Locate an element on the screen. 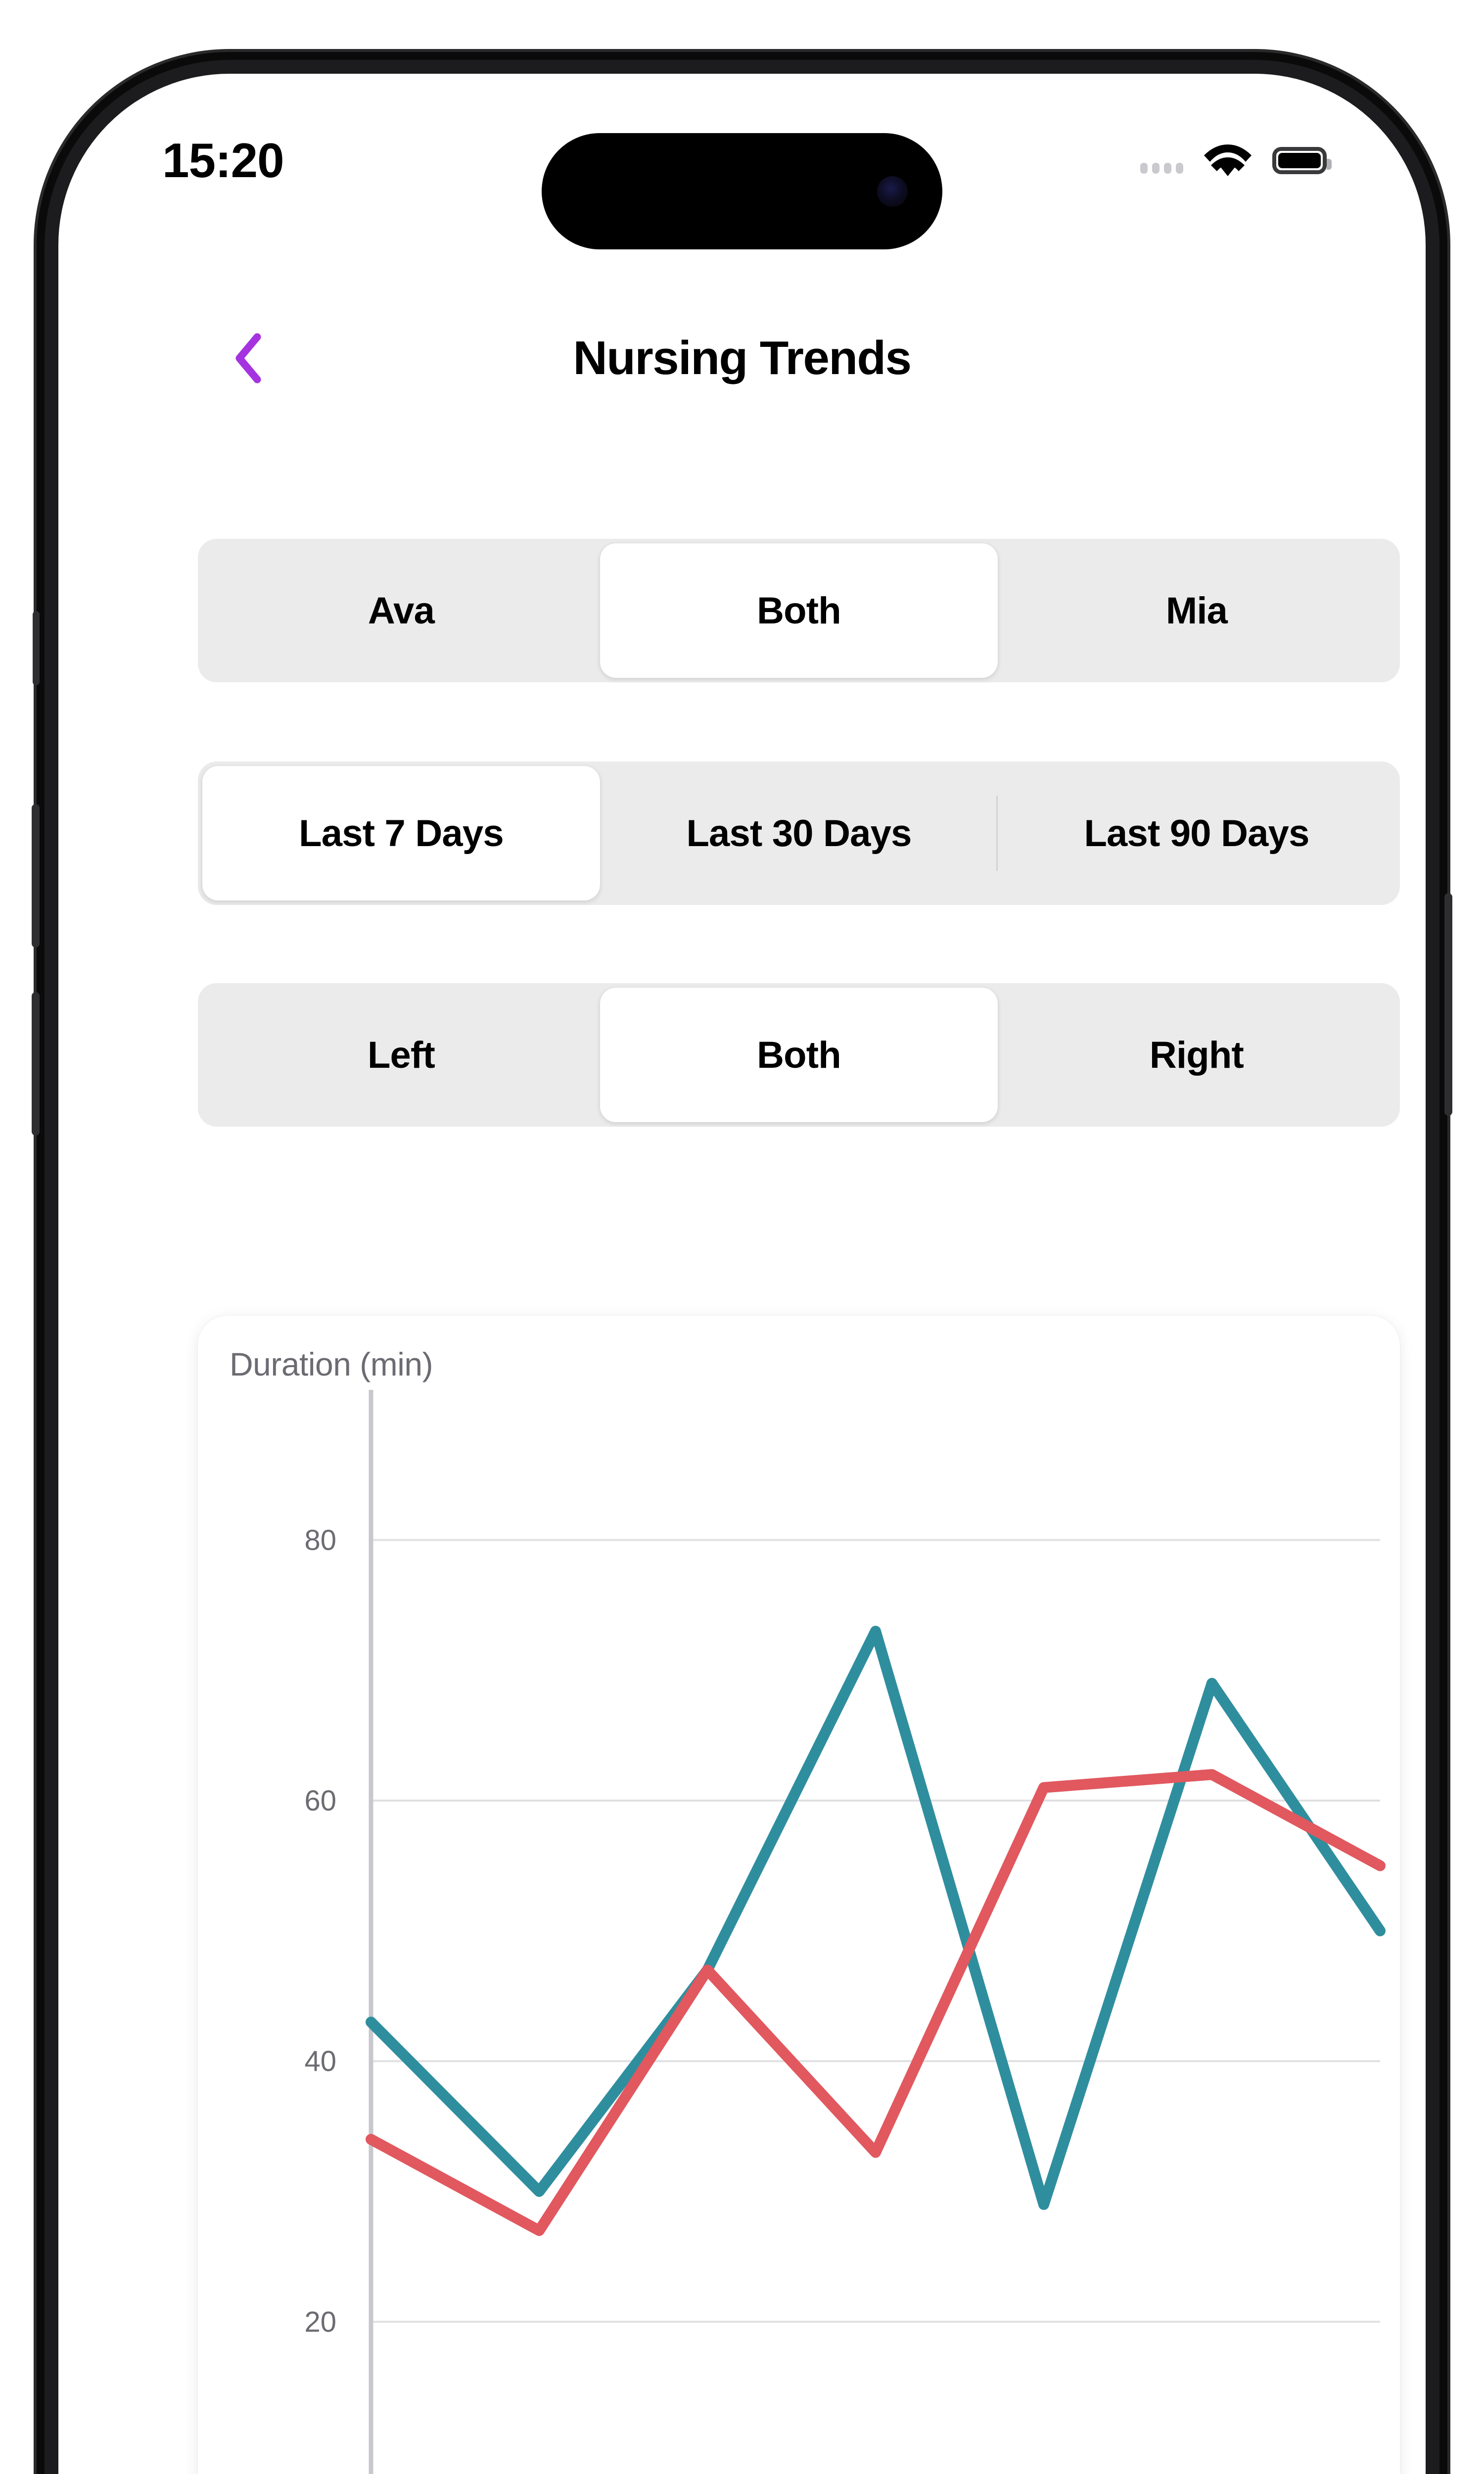 This screenshot has height=2474, width=1484. segment-baby-mia: Mia is located at coordinates (1196, 610).